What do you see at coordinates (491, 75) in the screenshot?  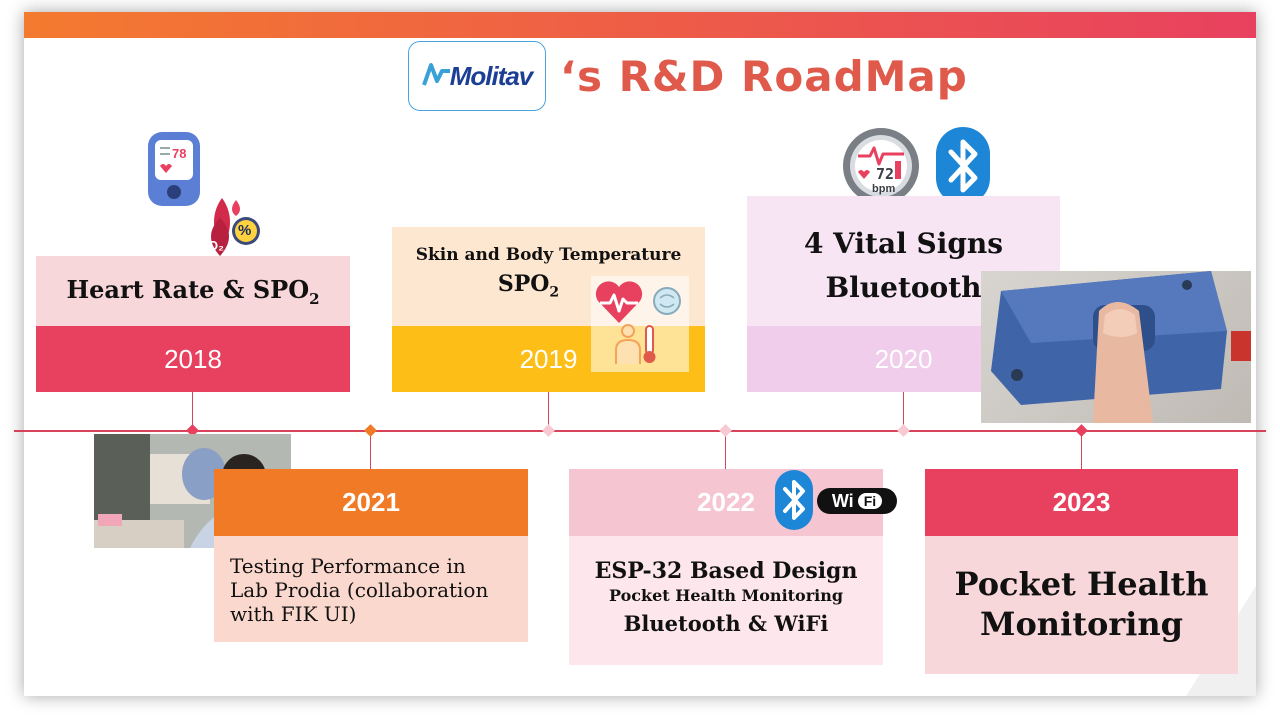 I see `logo-text: Molitav` at bounding box center [491, 75].